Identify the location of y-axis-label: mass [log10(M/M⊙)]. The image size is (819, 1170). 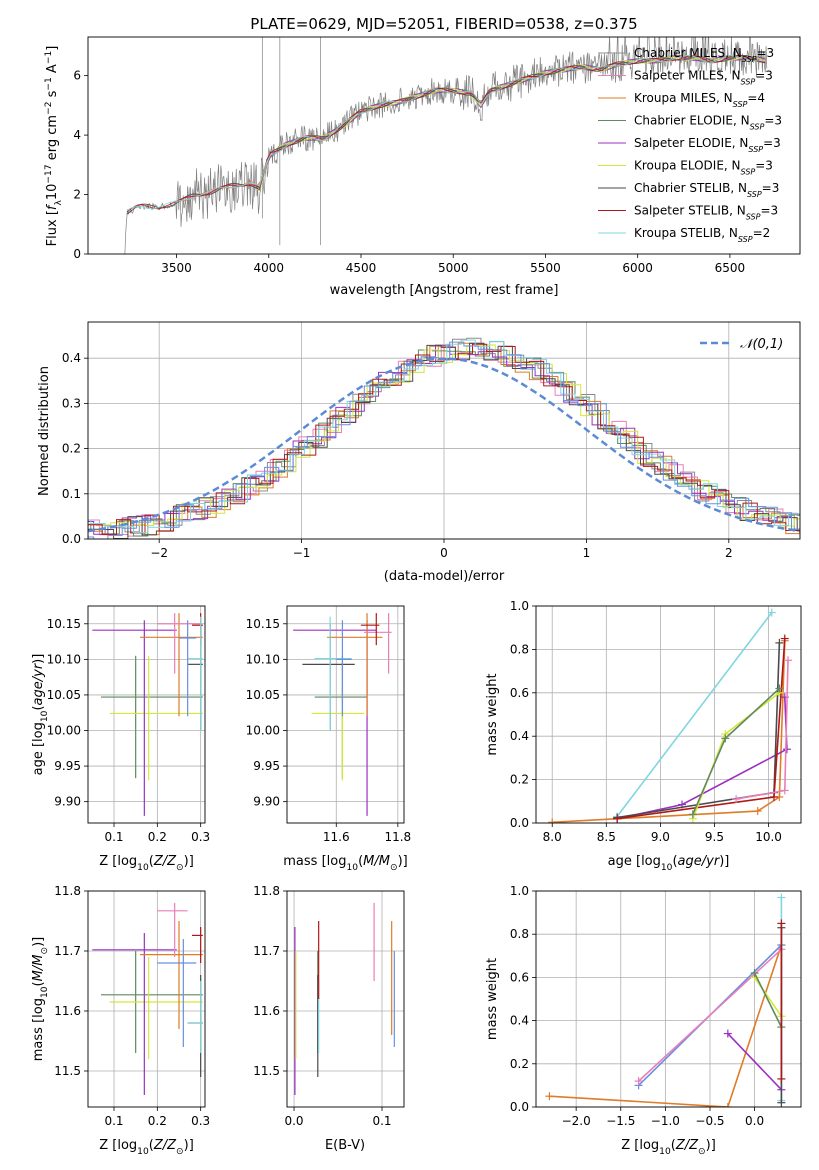
(40, 999).